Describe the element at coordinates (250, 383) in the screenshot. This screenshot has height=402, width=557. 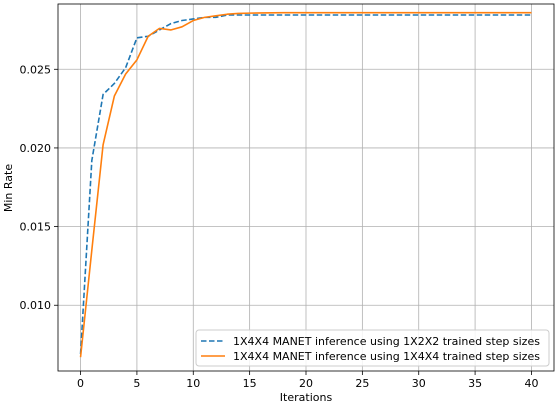
I see `x-tick-label: 15` at that location.